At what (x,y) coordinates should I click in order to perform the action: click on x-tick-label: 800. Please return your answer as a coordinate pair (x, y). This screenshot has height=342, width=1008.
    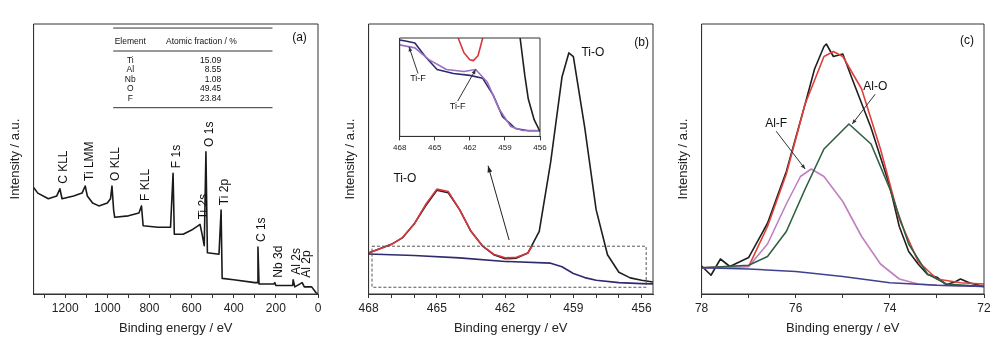
    Looking at the image, I should click on (149, 307).